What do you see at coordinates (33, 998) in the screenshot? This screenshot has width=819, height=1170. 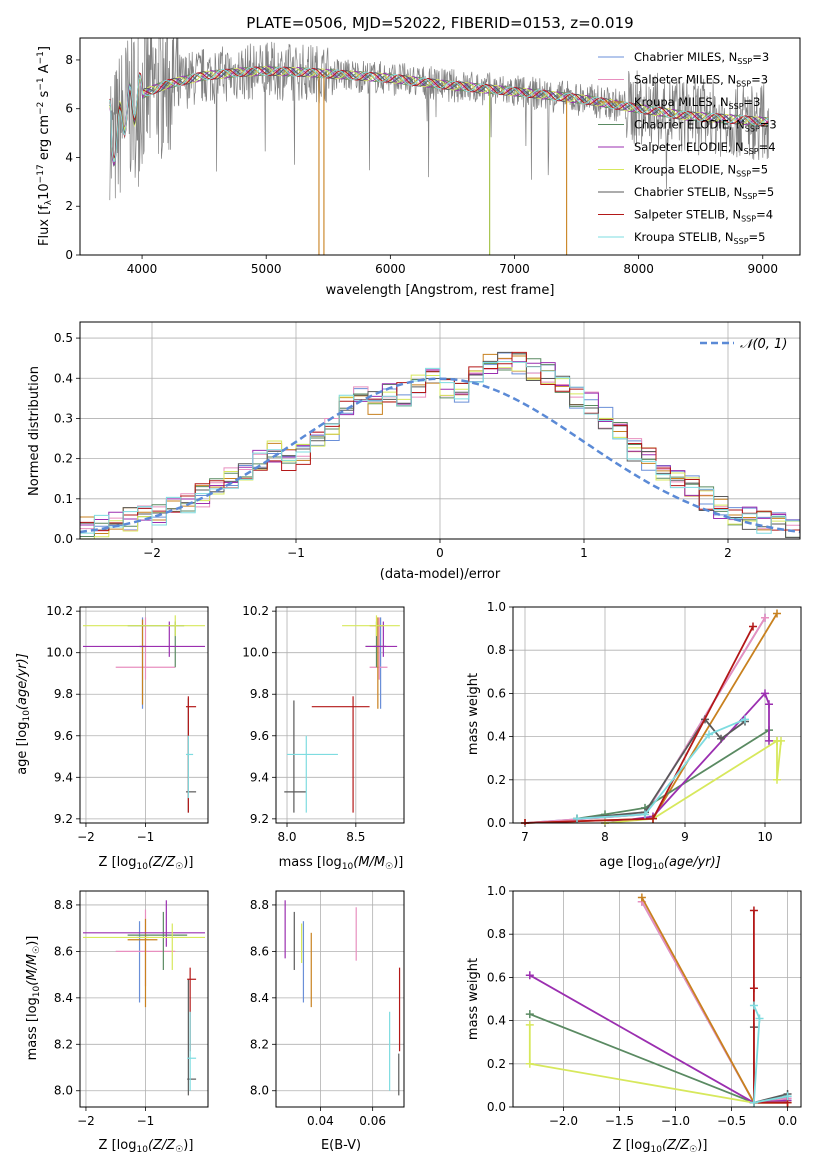 I see `mass-ylabel: mass [log10(M/M☉)]` at bounding box center [33, 998].